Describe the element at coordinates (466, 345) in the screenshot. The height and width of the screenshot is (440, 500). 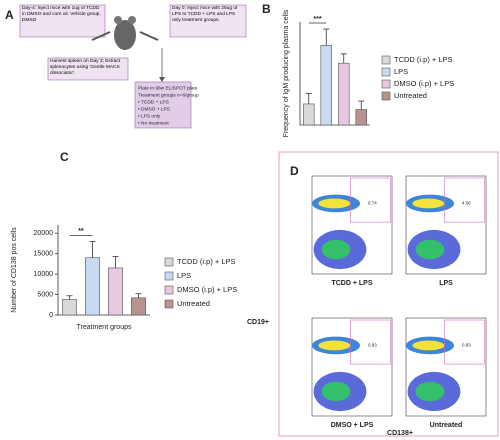
I see `gate-value: 0.93` at that location.